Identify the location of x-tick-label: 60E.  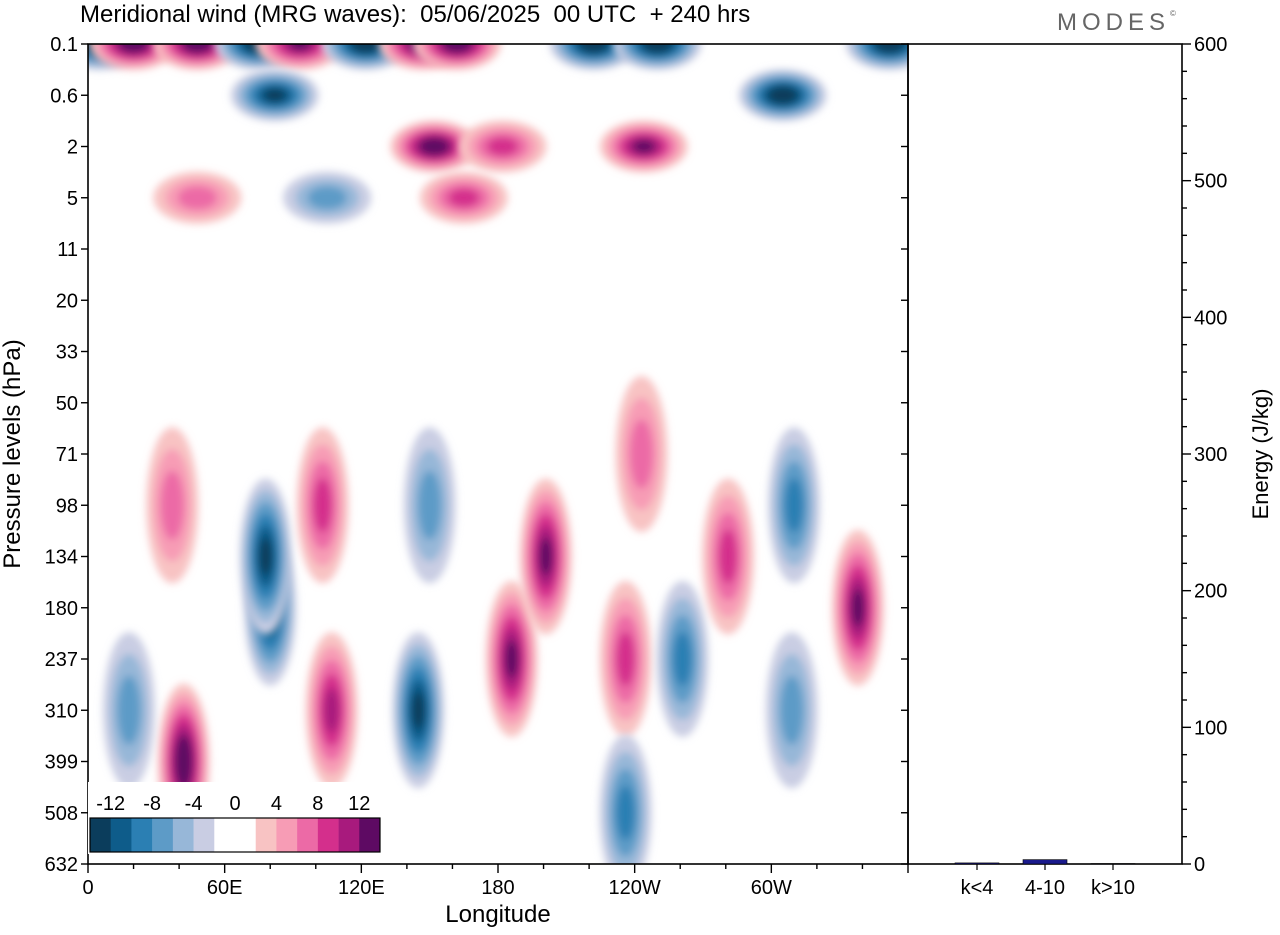
(225, 888).